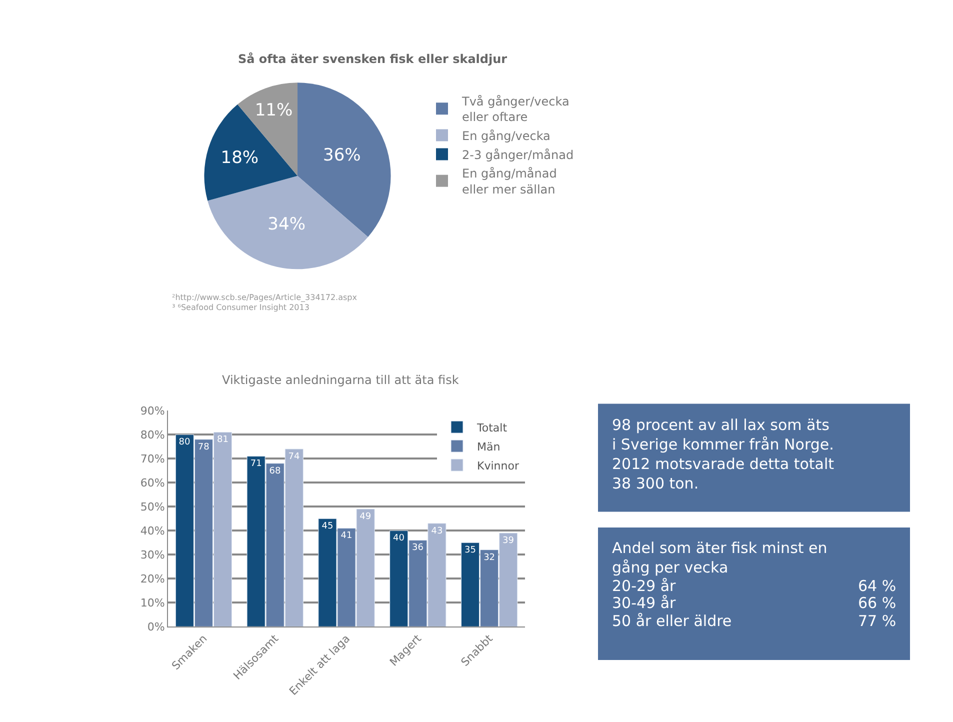  I want to click on data-label: 35, so click(470, 551).